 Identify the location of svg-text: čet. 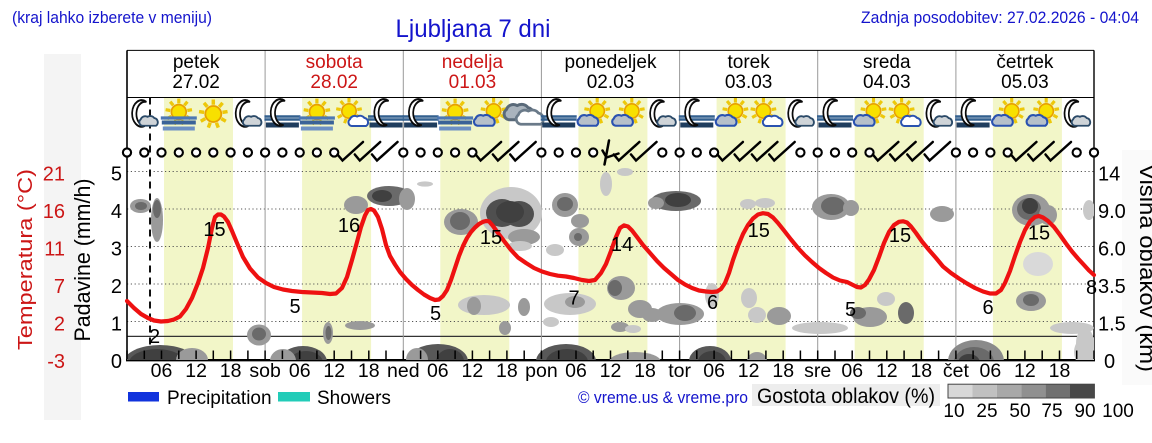
(956, 371).